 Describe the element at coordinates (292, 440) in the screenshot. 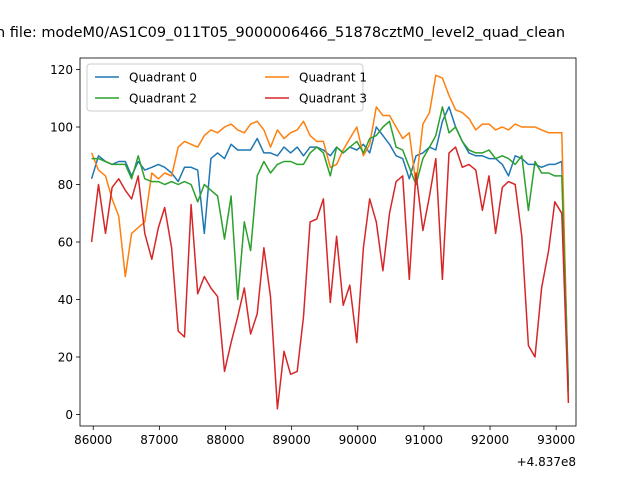

I see `x-tick-label: 89000` at that location.